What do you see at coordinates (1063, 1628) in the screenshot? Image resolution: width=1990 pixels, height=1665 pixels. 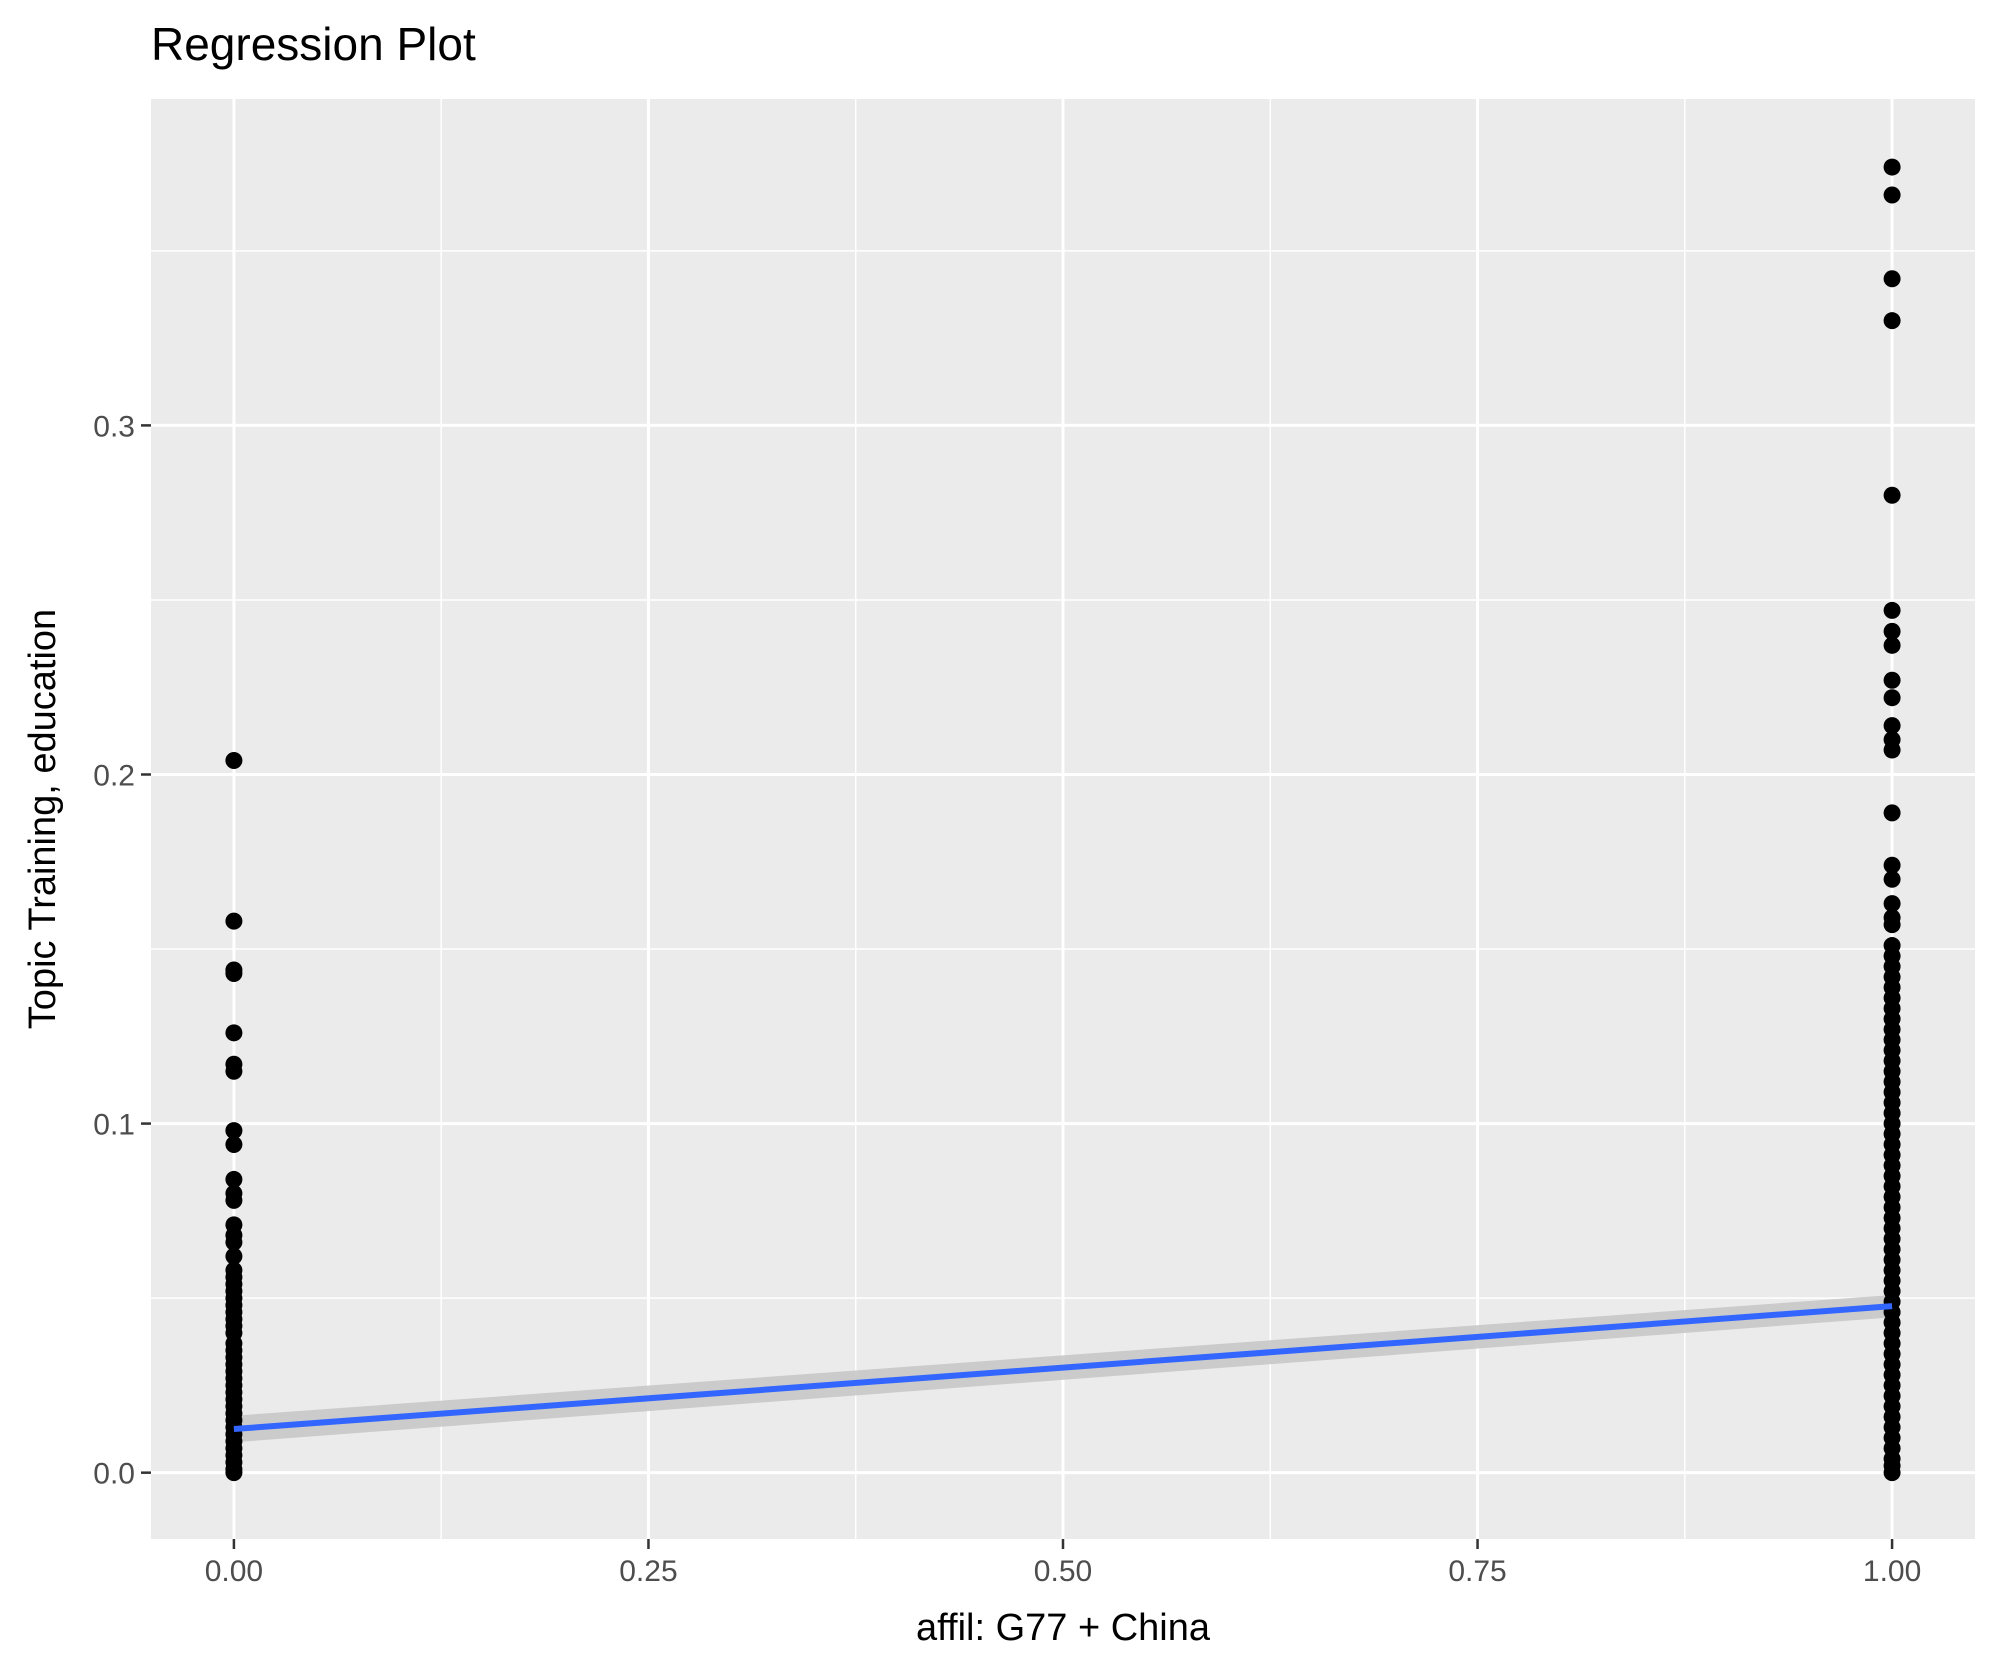 I see `x-axis-title: affil: G77 + China` at bounding box center [1063, 1628].